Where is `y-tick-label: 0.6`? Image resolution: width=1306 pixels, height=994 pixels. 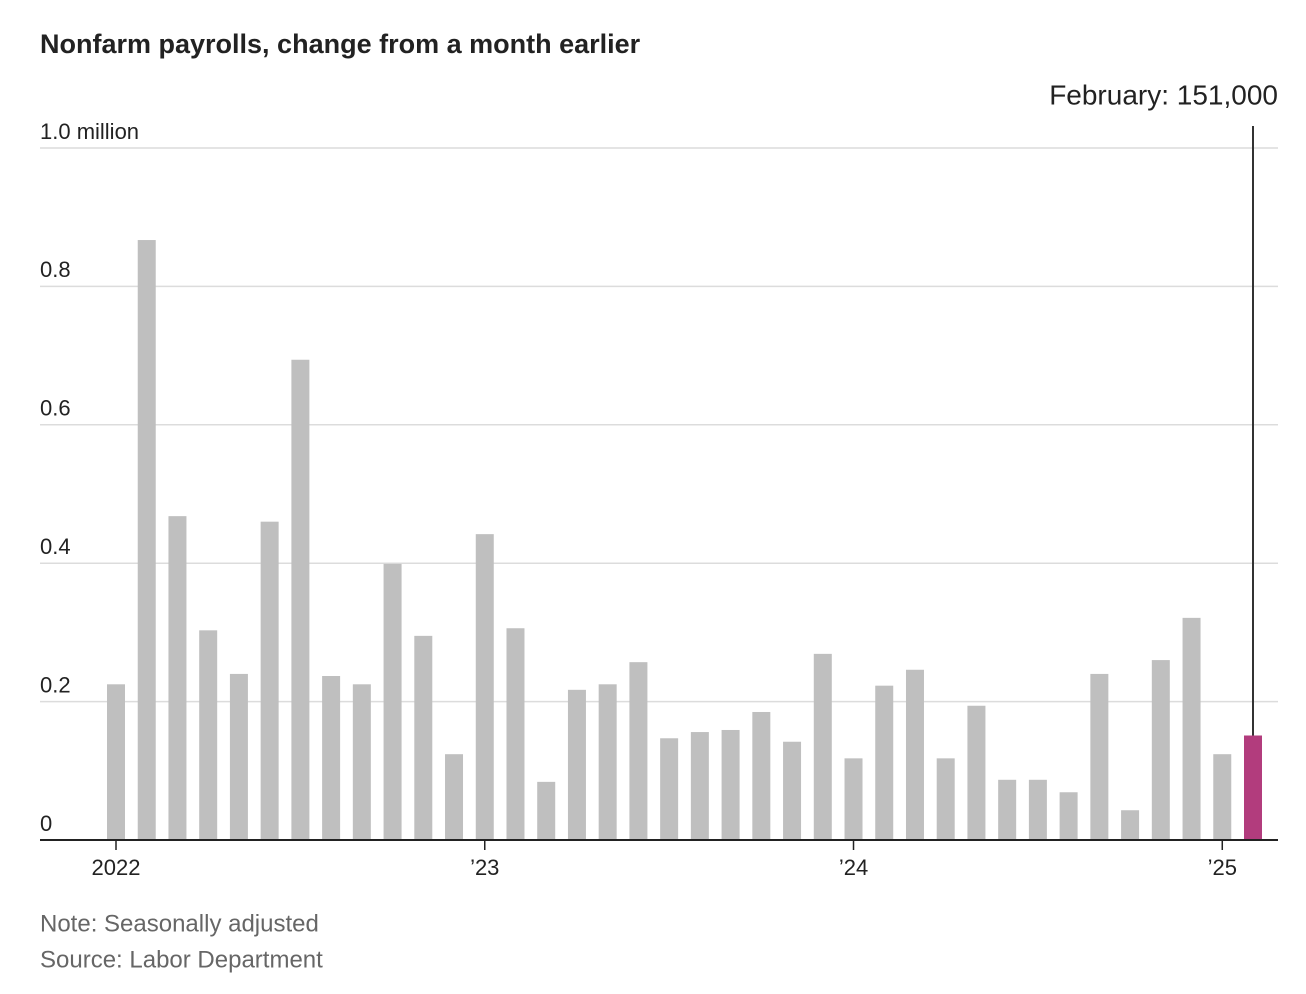
y-tick-label: 0.6 is located at coordinates (55, 408).